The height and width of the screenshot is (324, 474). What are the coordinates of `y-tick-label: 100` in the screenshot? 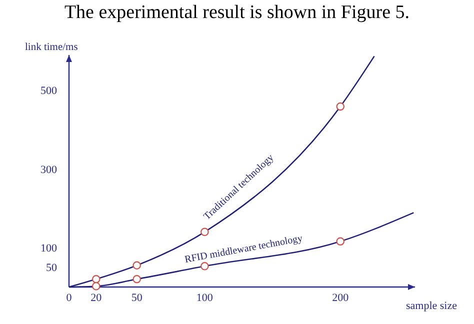 It's located at (49, 248).